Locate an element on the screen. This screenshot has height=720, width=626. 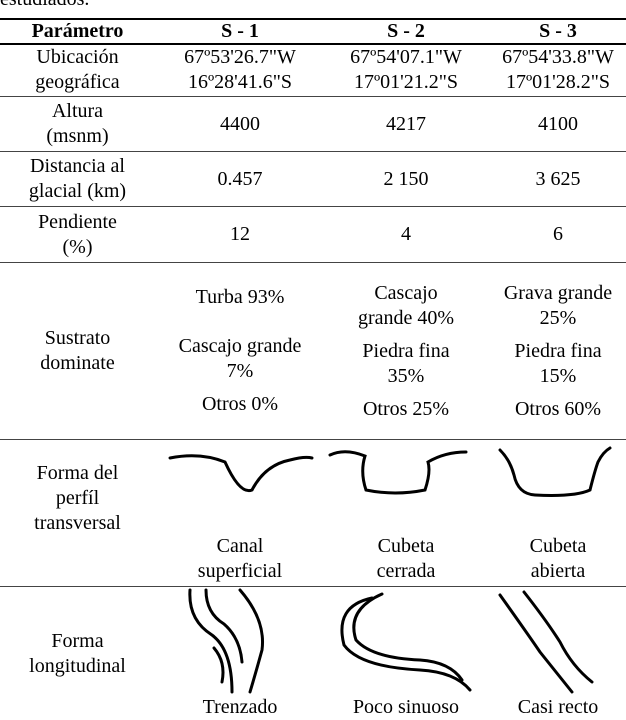
table-cell: Distancia al glacial (km) is located at coordinates (77, 179).